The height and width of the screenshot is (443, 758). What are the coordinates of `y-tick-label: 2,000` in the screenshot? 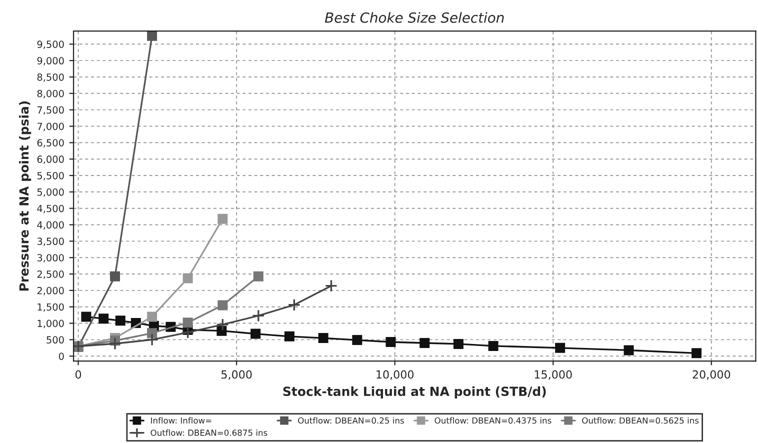 It's located at (50, 291).